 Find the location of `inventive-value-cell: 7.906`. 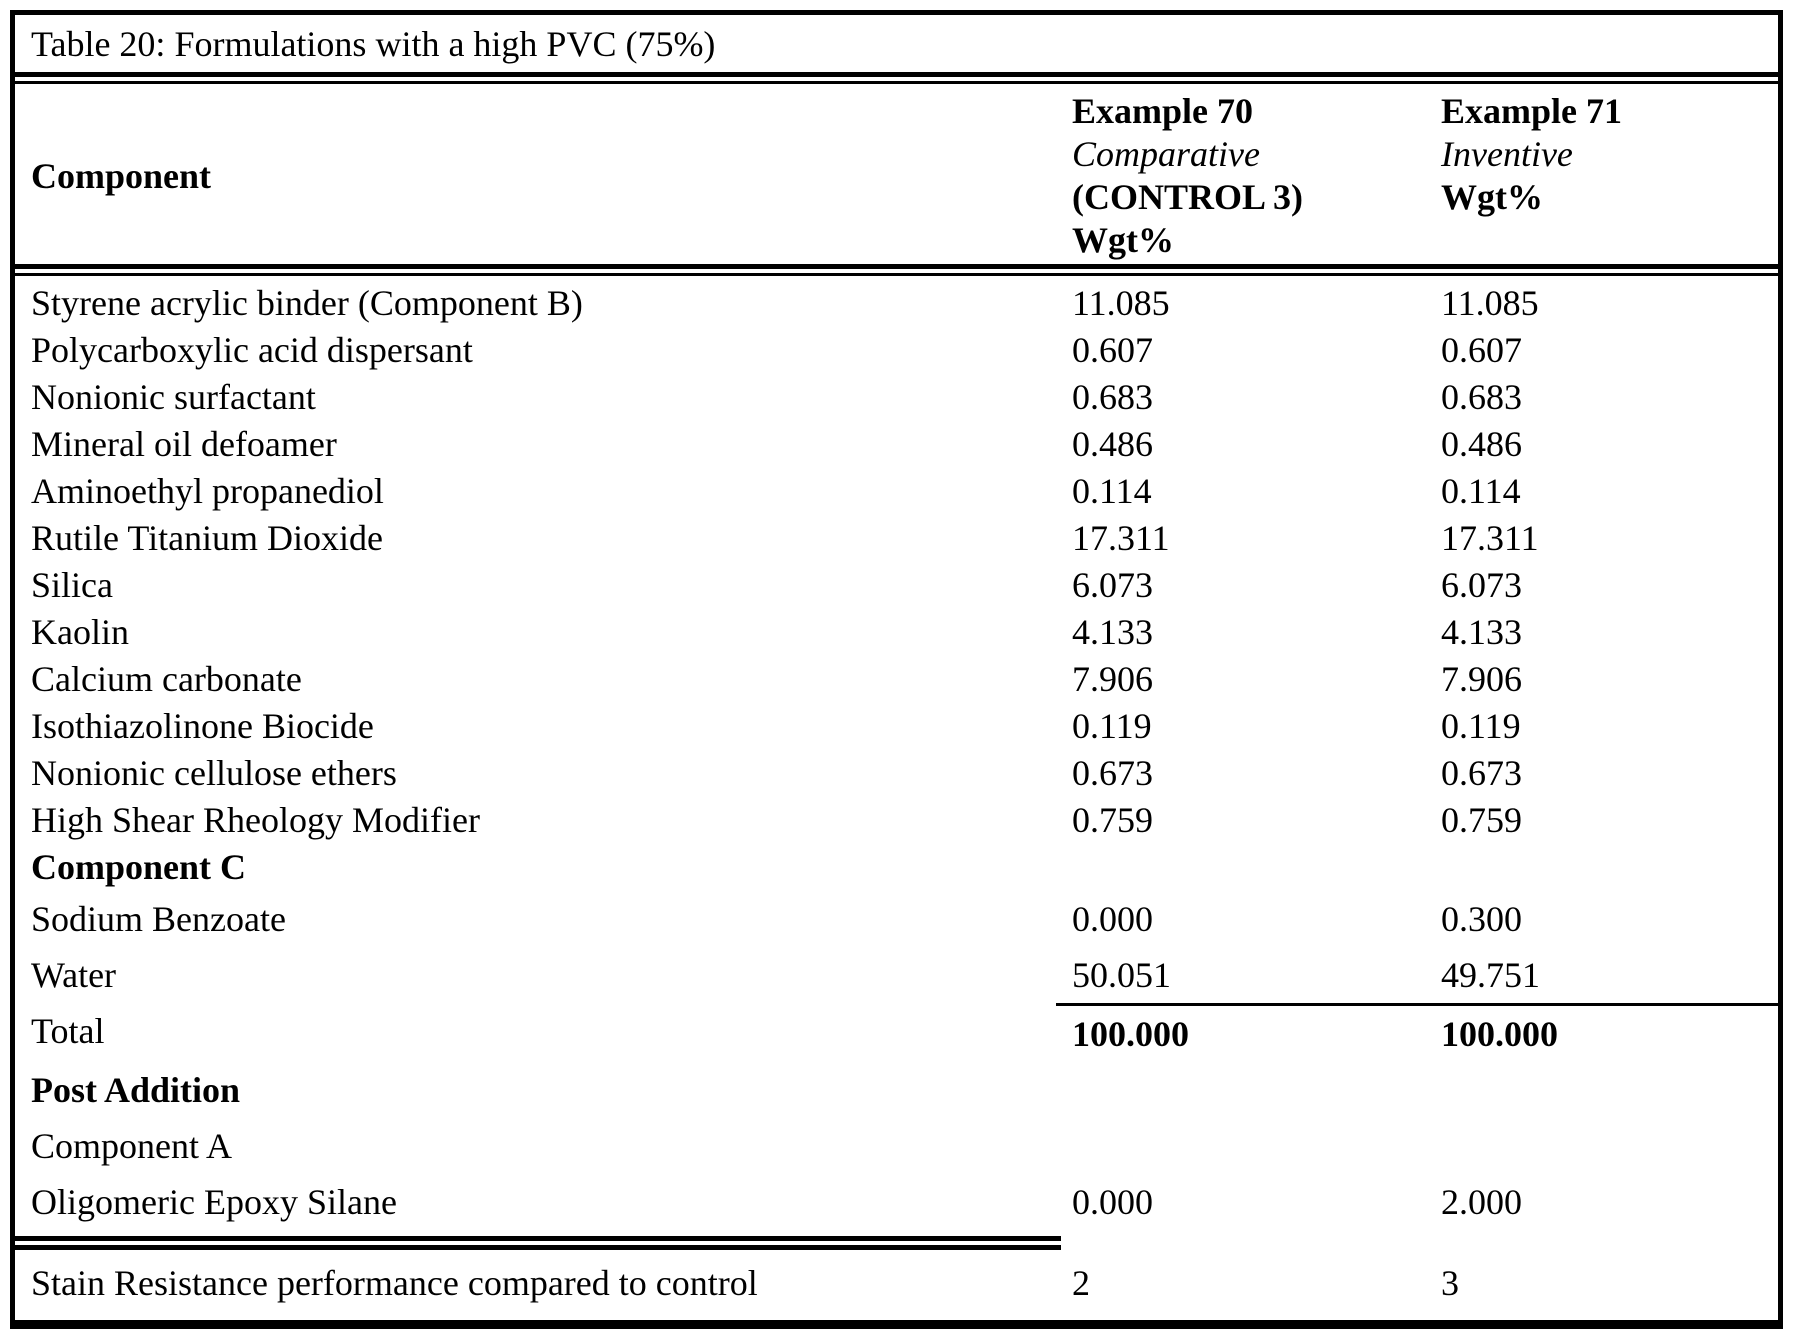

inventive-value-cell: 7.906 is located at coordinates (1481, 679).